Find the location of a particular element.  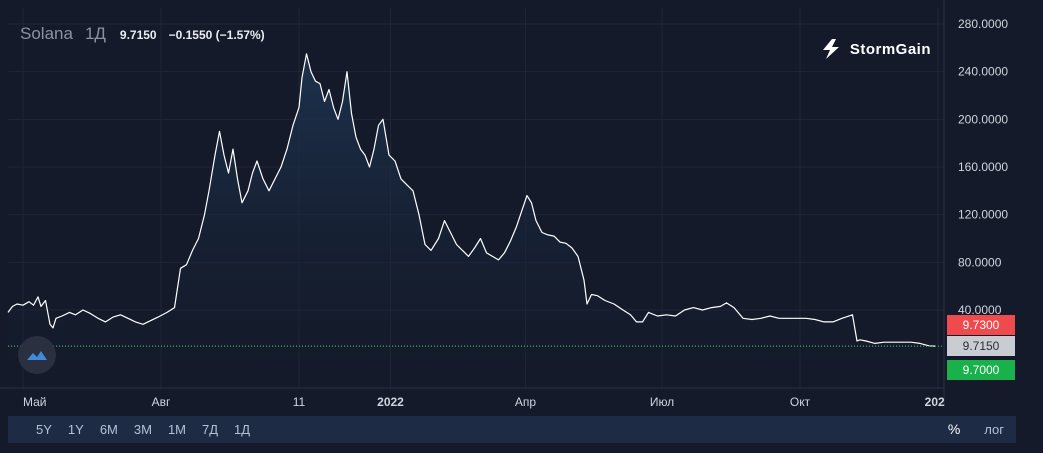

y-tick-label: 240.0000 is located at coordinates (983, 72).